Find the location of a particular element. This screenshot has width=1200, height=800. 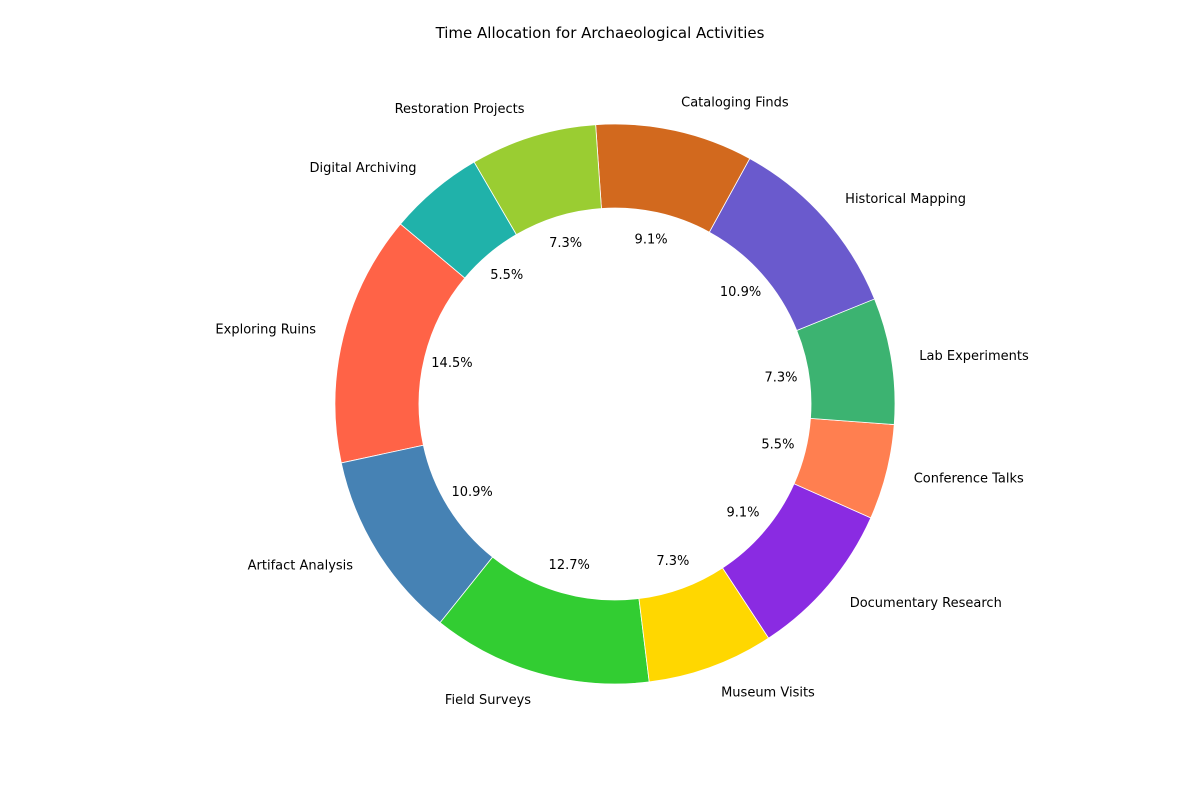

pct-label-digital-archiving: 5.5% is located at coordinates (506, 275).